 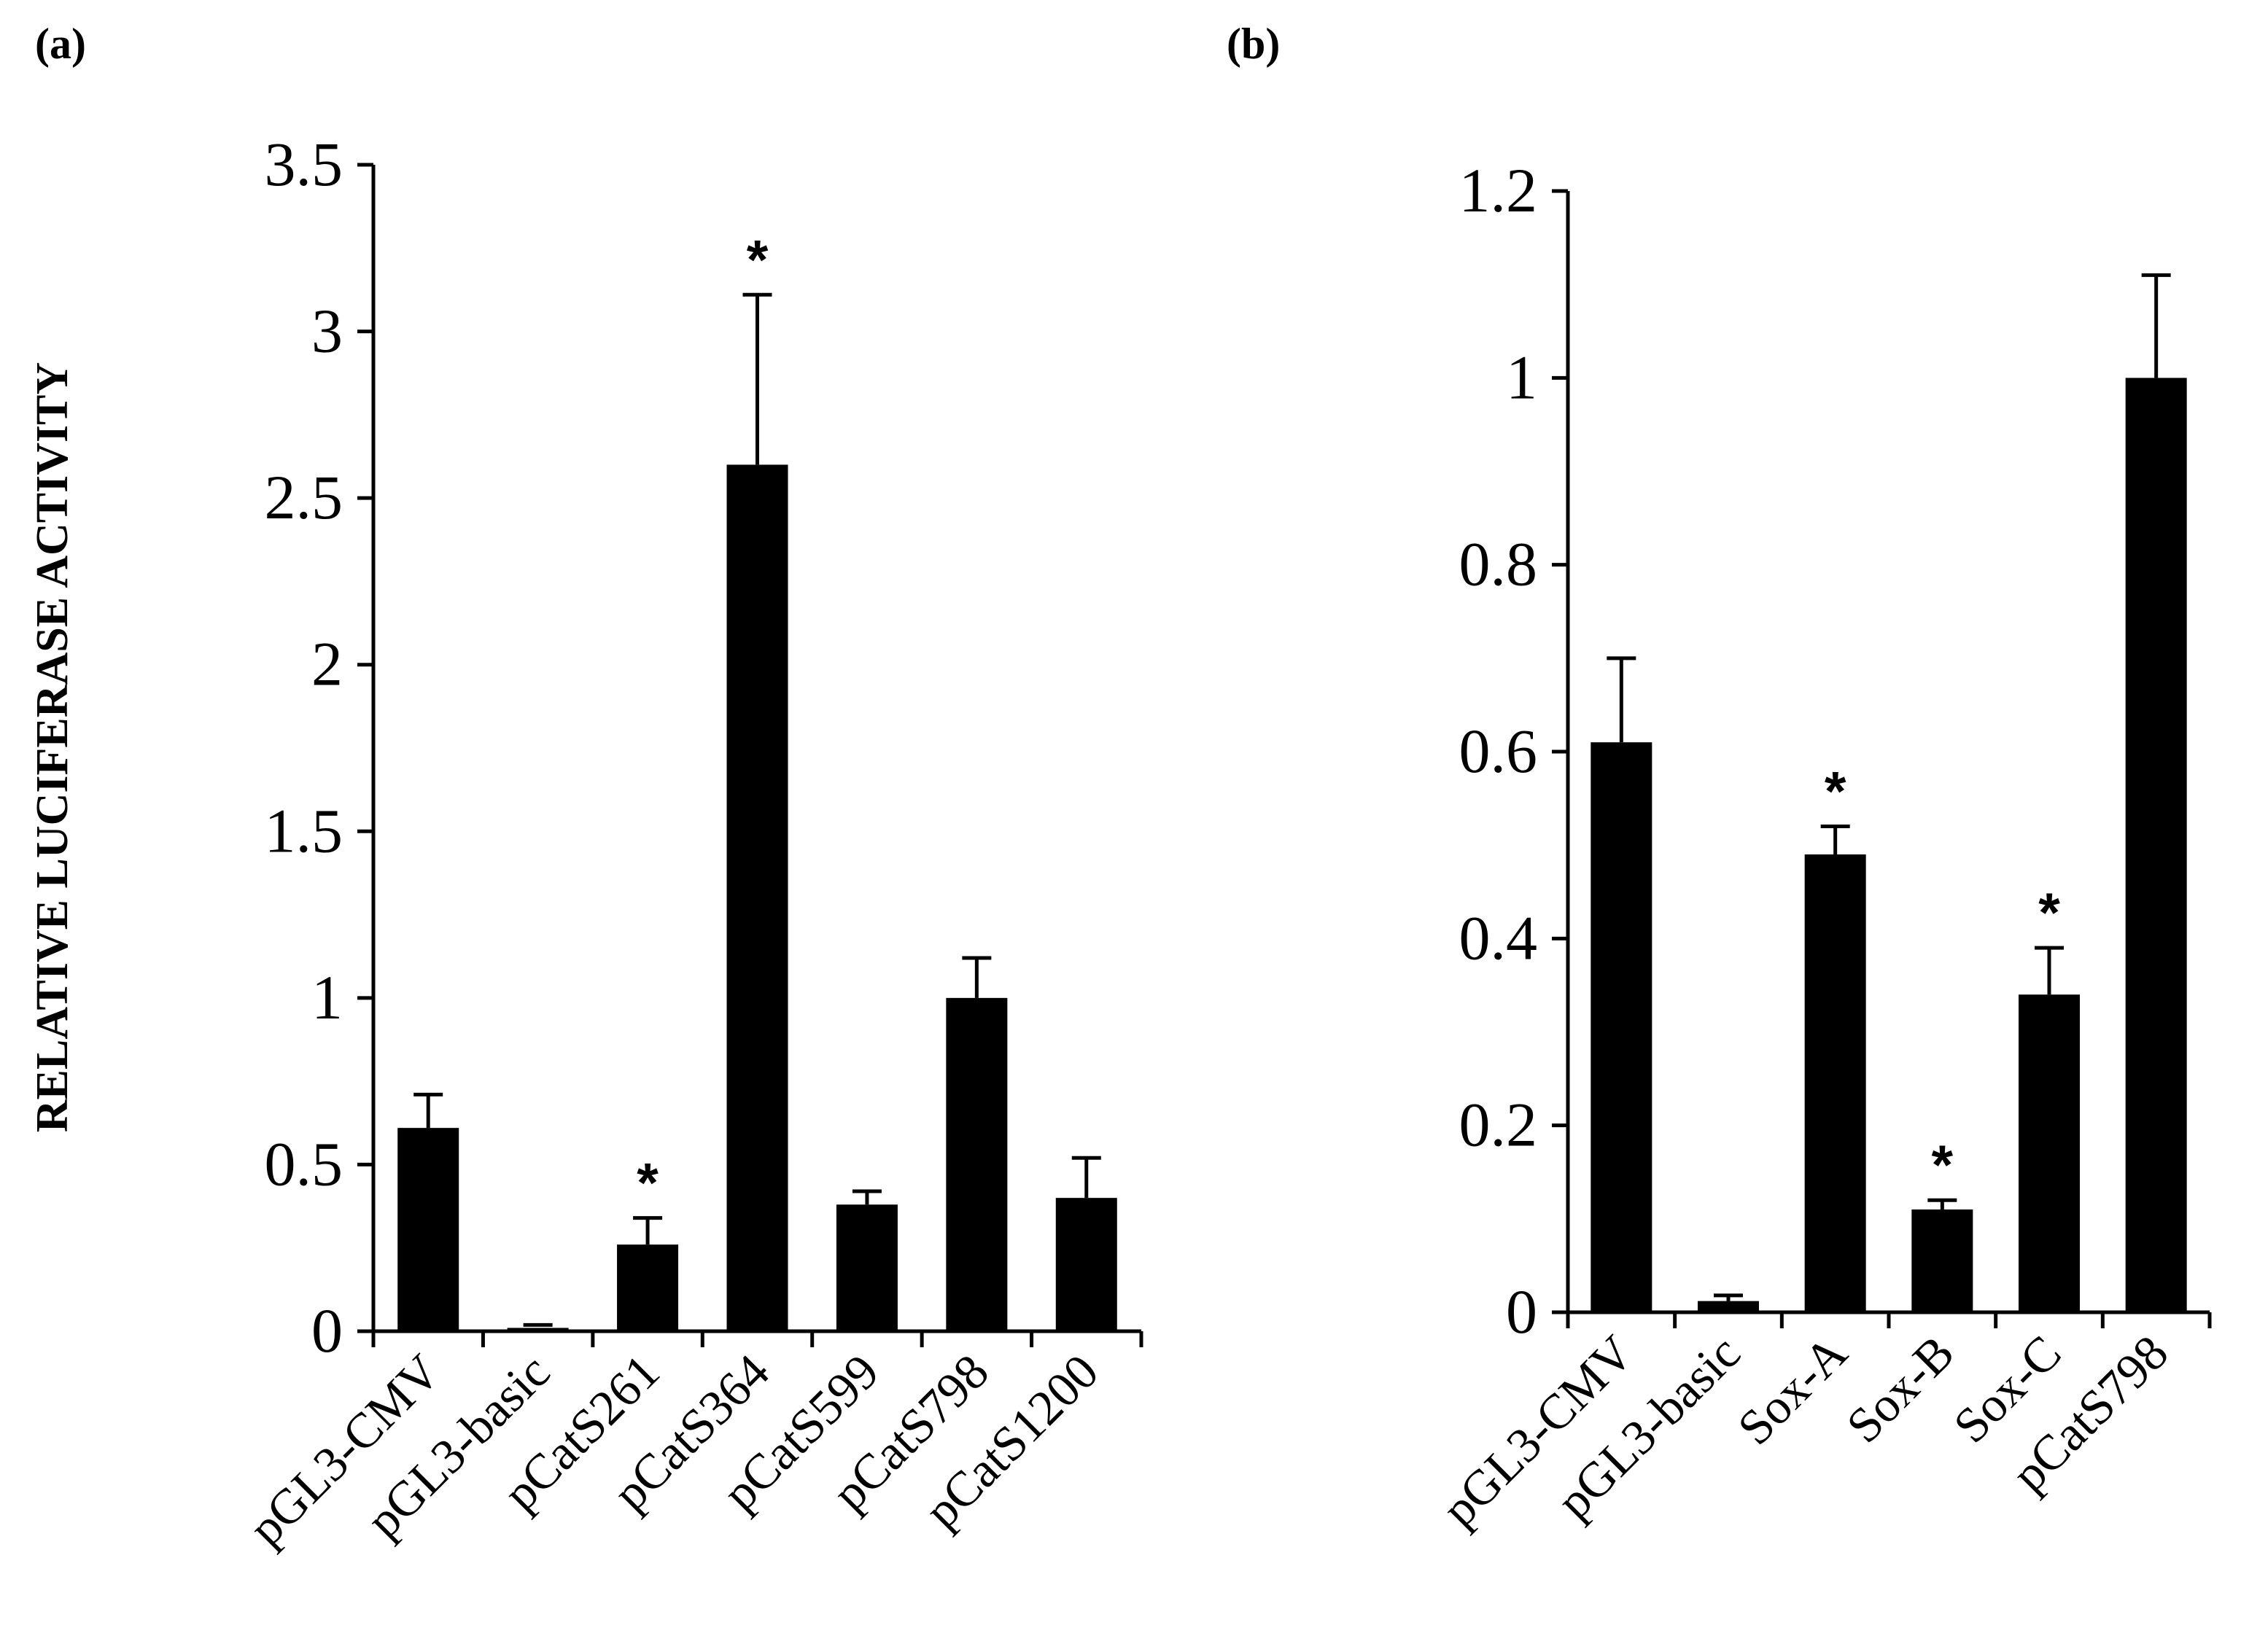 I want to click on y-tick-label: 0.4, so click(x=1498, y=938).